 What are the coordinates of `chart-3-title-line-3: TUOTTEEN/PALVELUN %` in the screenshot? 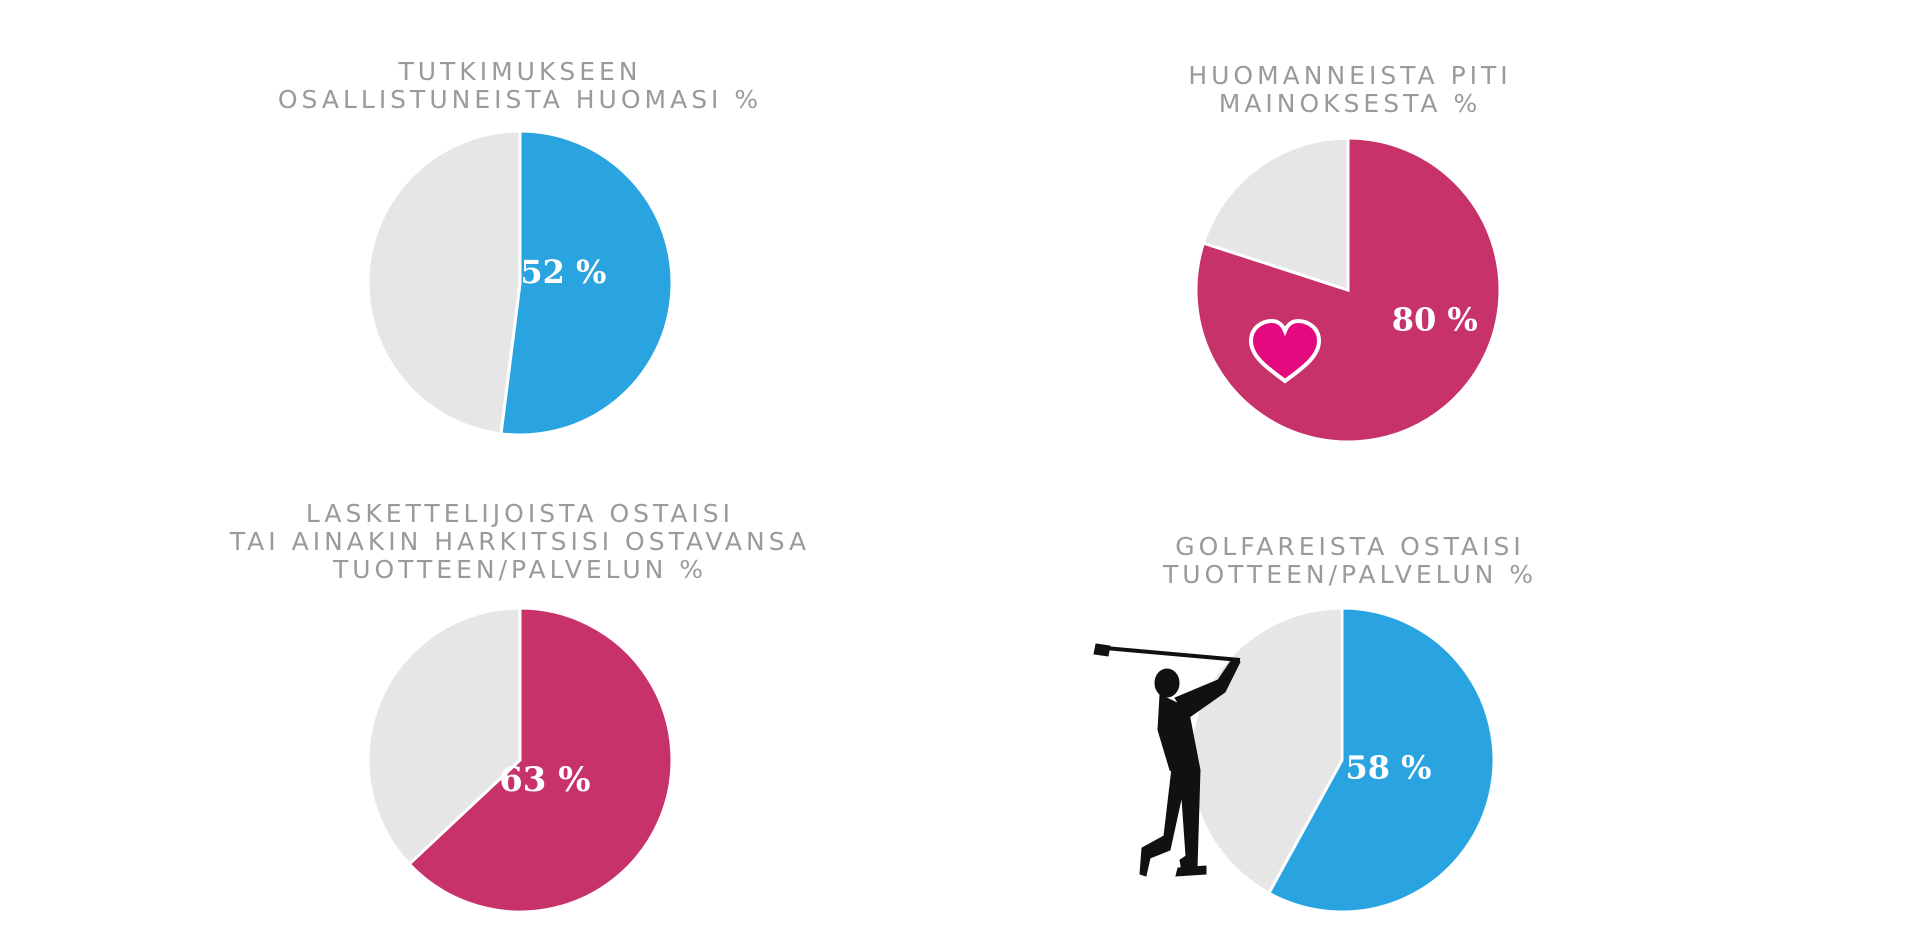 It's located at (520, 569).